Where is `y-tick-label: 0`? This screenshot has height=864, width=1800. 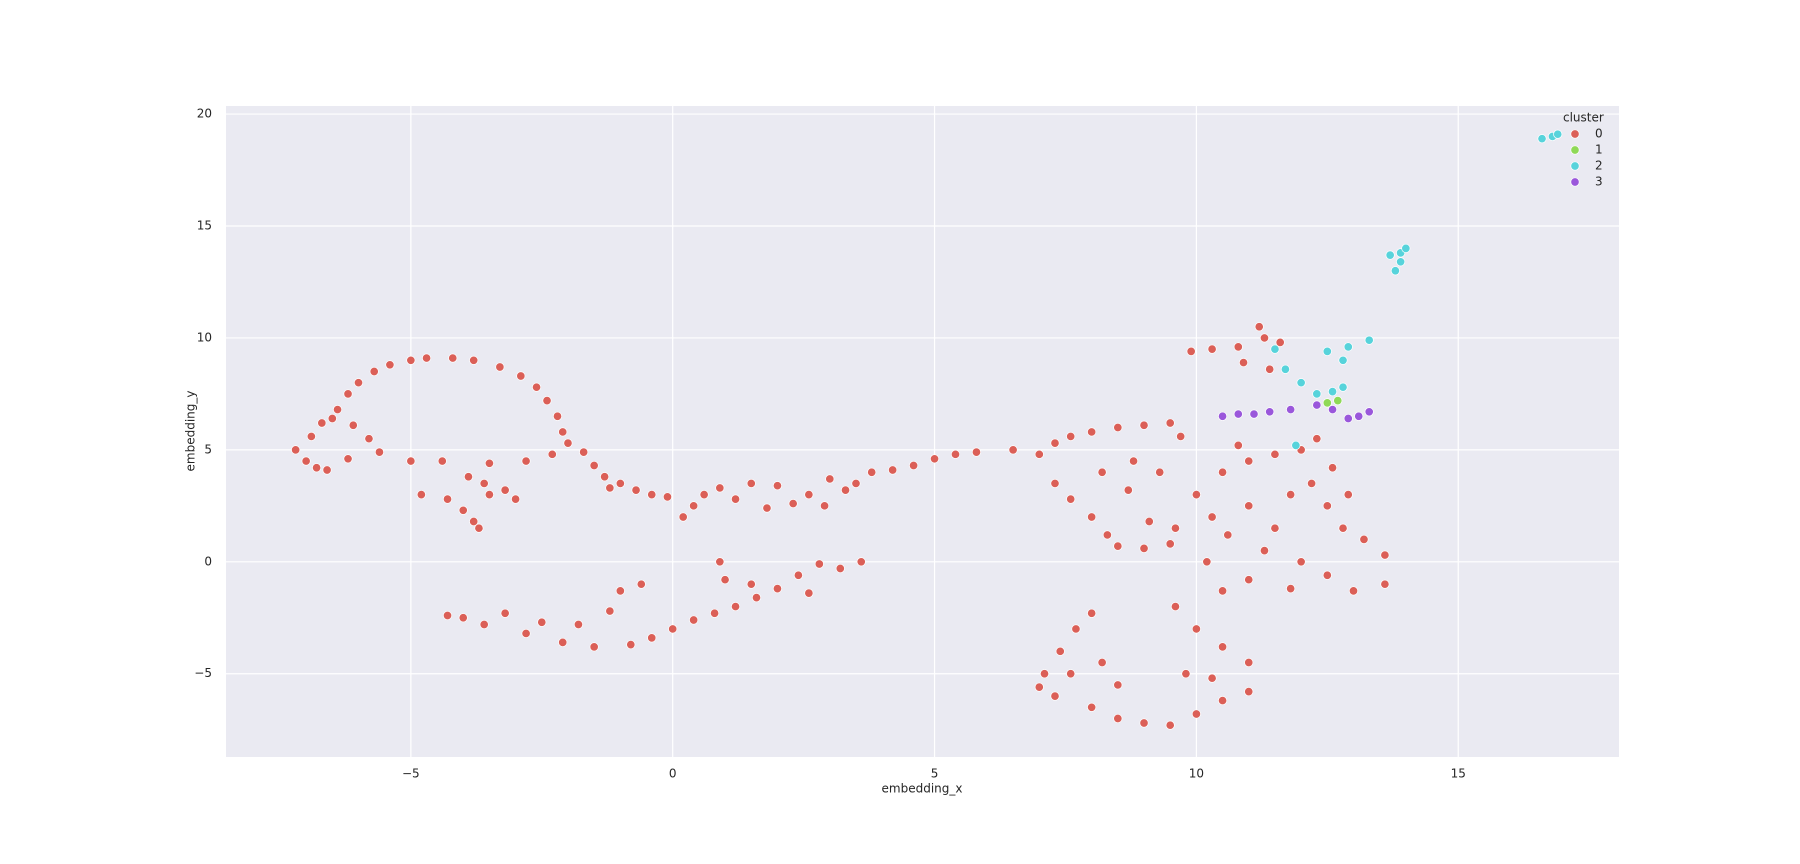
y-tick-label: 0 is located at coordinates (208, 561).